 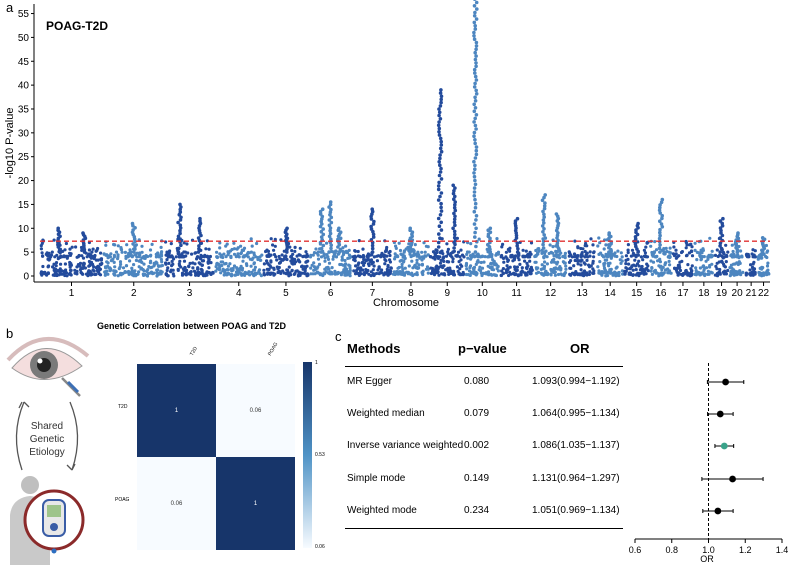 What do you see at coordinates (580, 348) in the screenshot?
I see `or-header: OR` at bounding box center [580, 348].